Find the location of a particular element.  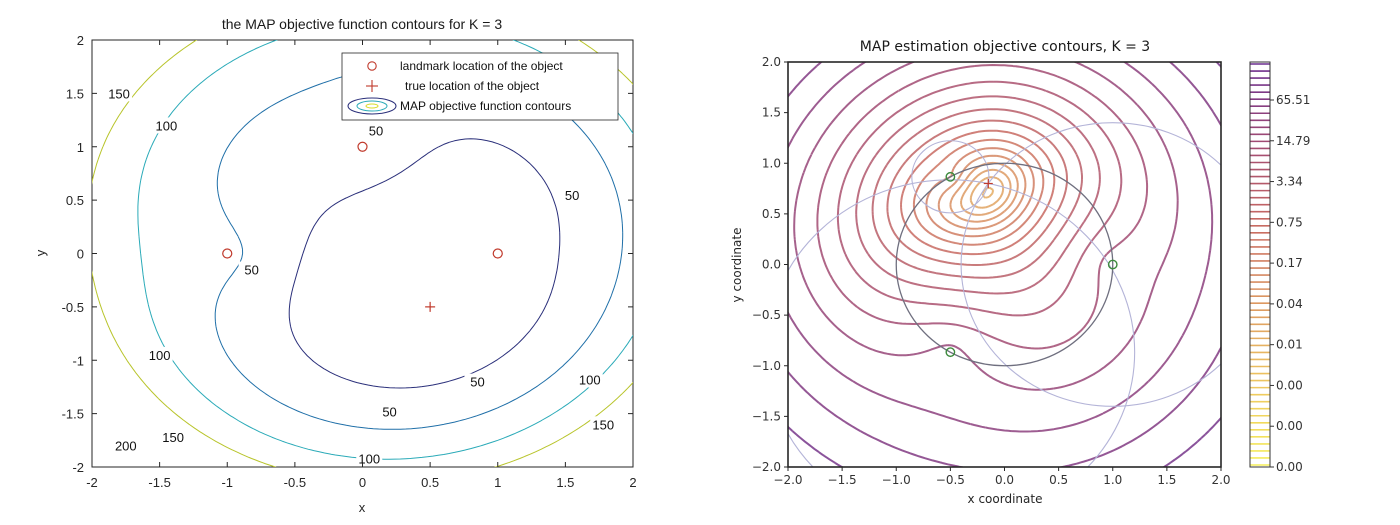

x-tick-label: 2.0 is located at coordinates (1220, 480).